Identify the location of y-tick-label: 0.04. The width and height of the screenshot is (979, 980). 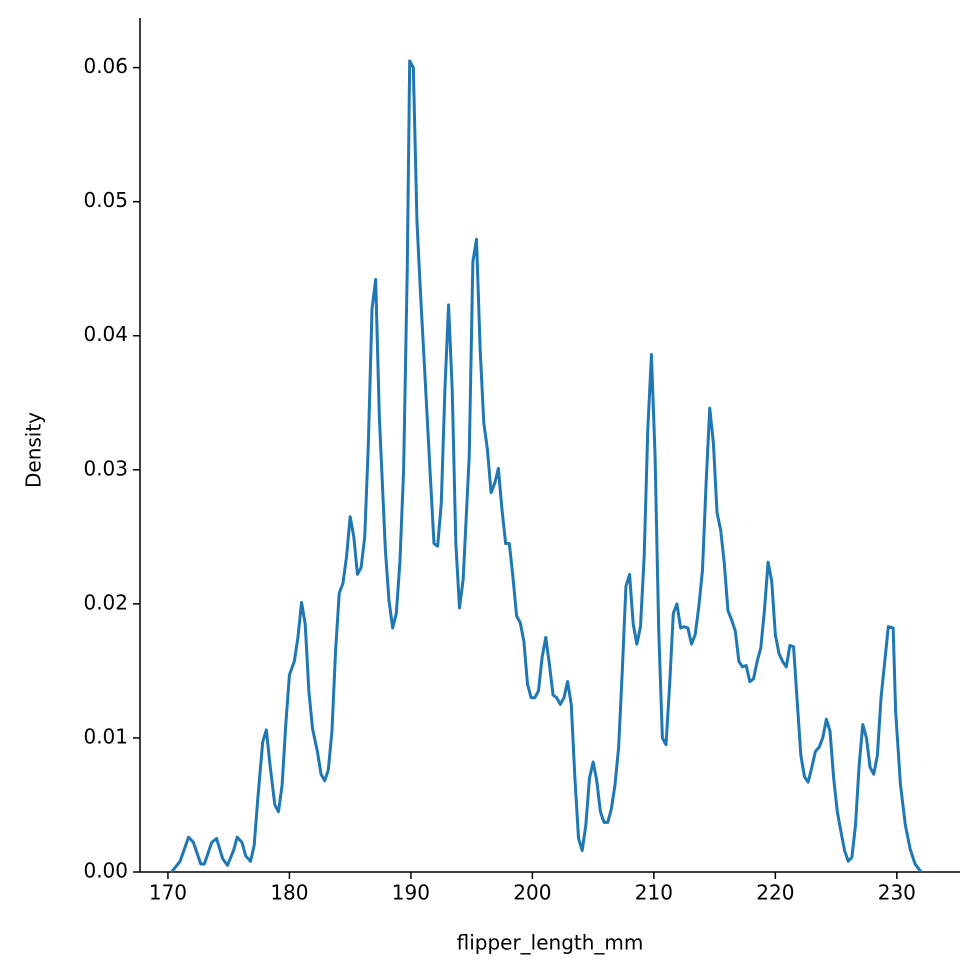
(105, 334).